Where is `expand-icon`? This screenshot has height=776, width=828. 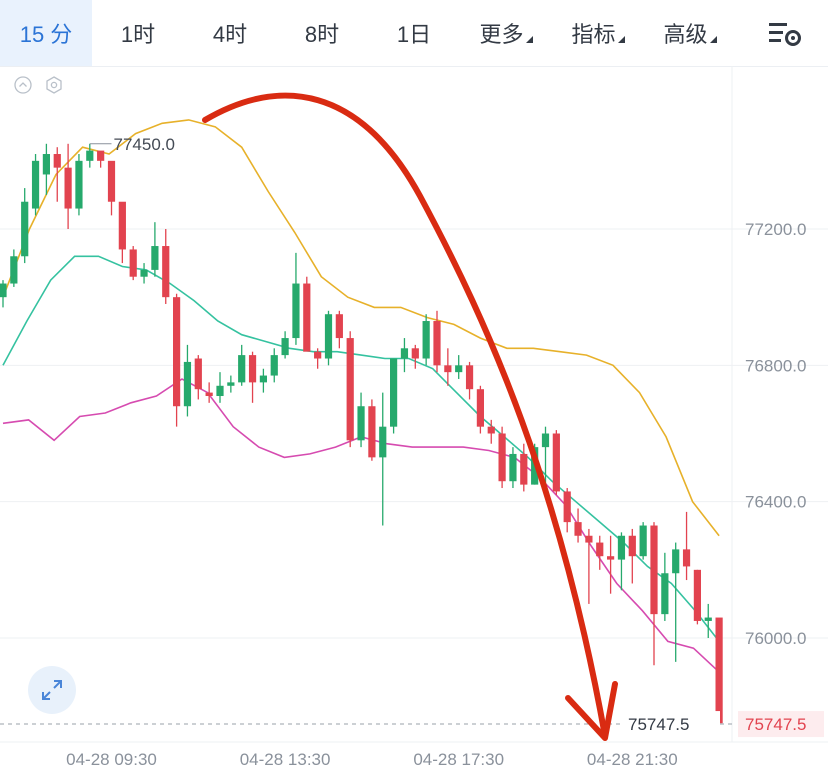 expand-icon is located at coordinates (52, 690).